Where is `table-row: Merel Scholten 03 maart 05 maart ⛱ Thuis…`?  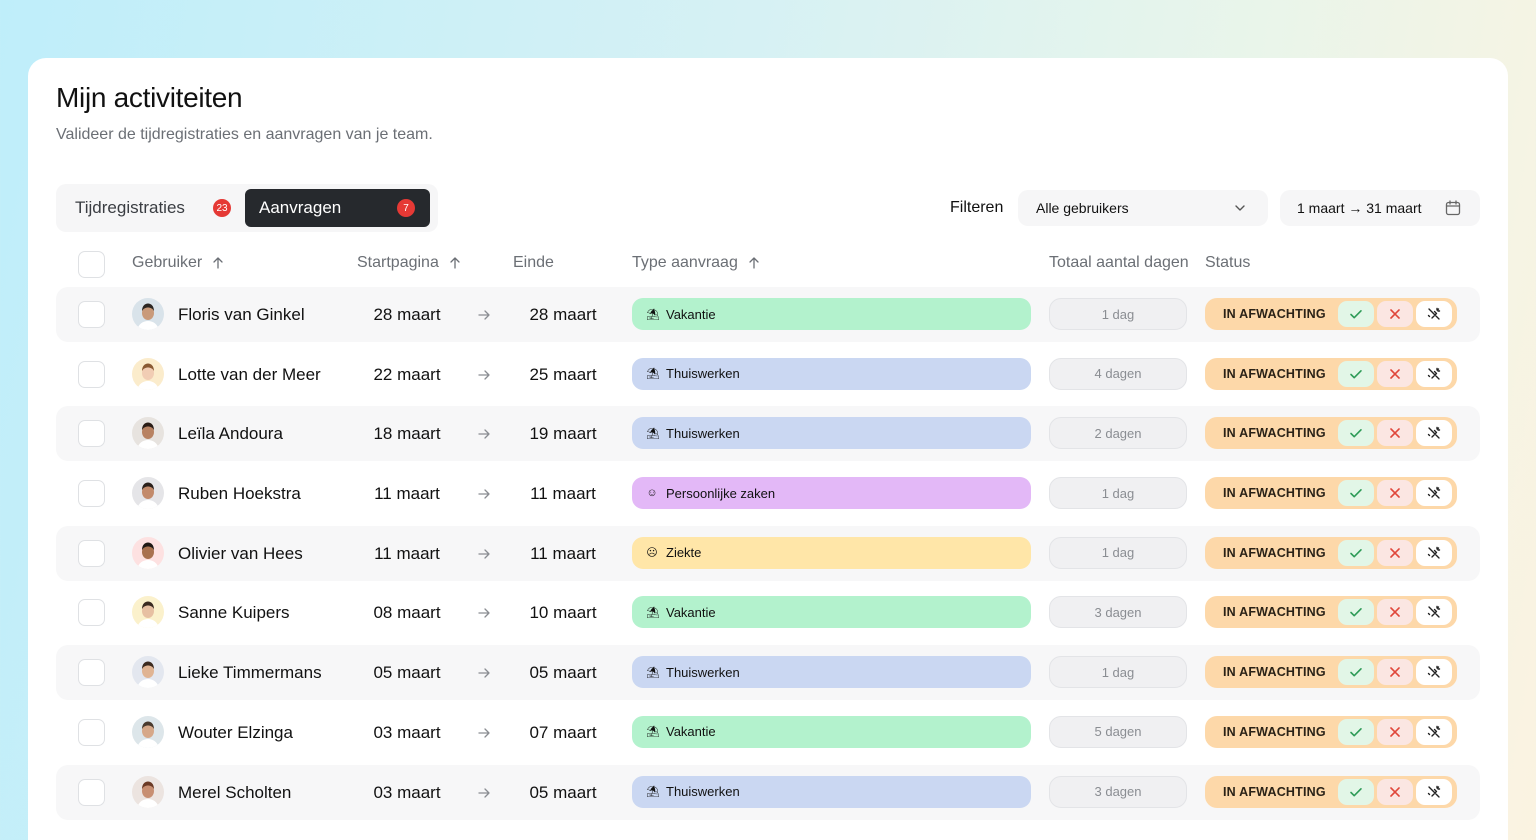 table-row: Merel Scholten 03 maart 05 maart ⛱ Thuis… is located at coordinates (768, 792).